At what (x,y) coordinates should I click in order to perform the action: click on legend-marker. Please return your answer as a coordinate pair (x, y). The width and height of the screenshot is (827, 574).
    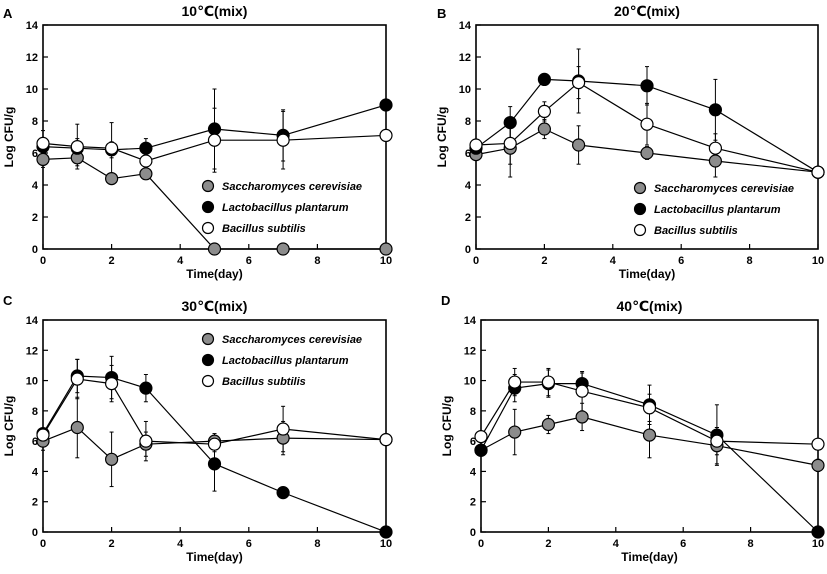
    Looking at the image, I should click on (640, 230).